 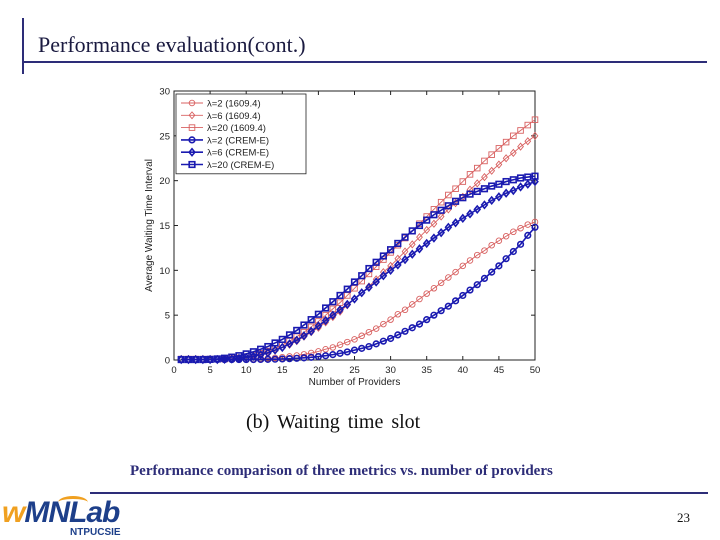 What do you see at coordinates (236, 128) in the screenshot?
I see `legend-entry: λ=20 (1609.4)` at bounding box center [236, 128].